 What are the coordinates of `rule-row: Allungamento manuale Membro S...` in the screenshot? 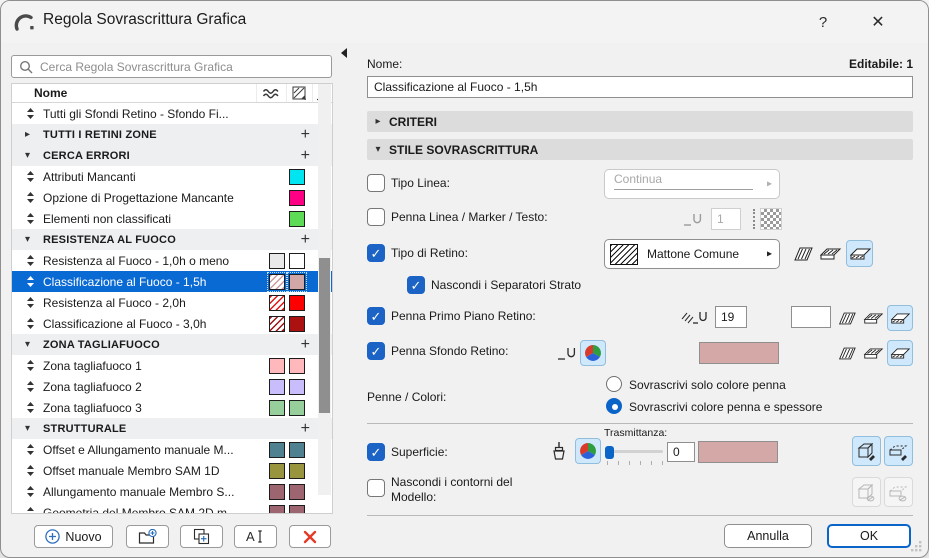 It's located at (172, 491).